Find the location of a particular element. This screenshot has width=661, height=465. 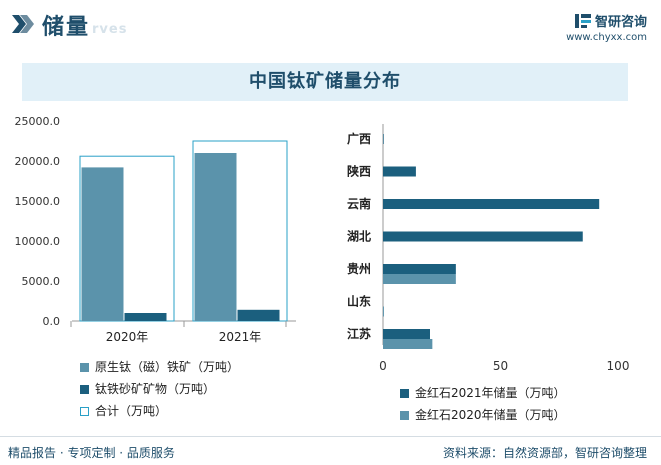

y-tick-label: 5000.0 is located at coordinates (41, 281).